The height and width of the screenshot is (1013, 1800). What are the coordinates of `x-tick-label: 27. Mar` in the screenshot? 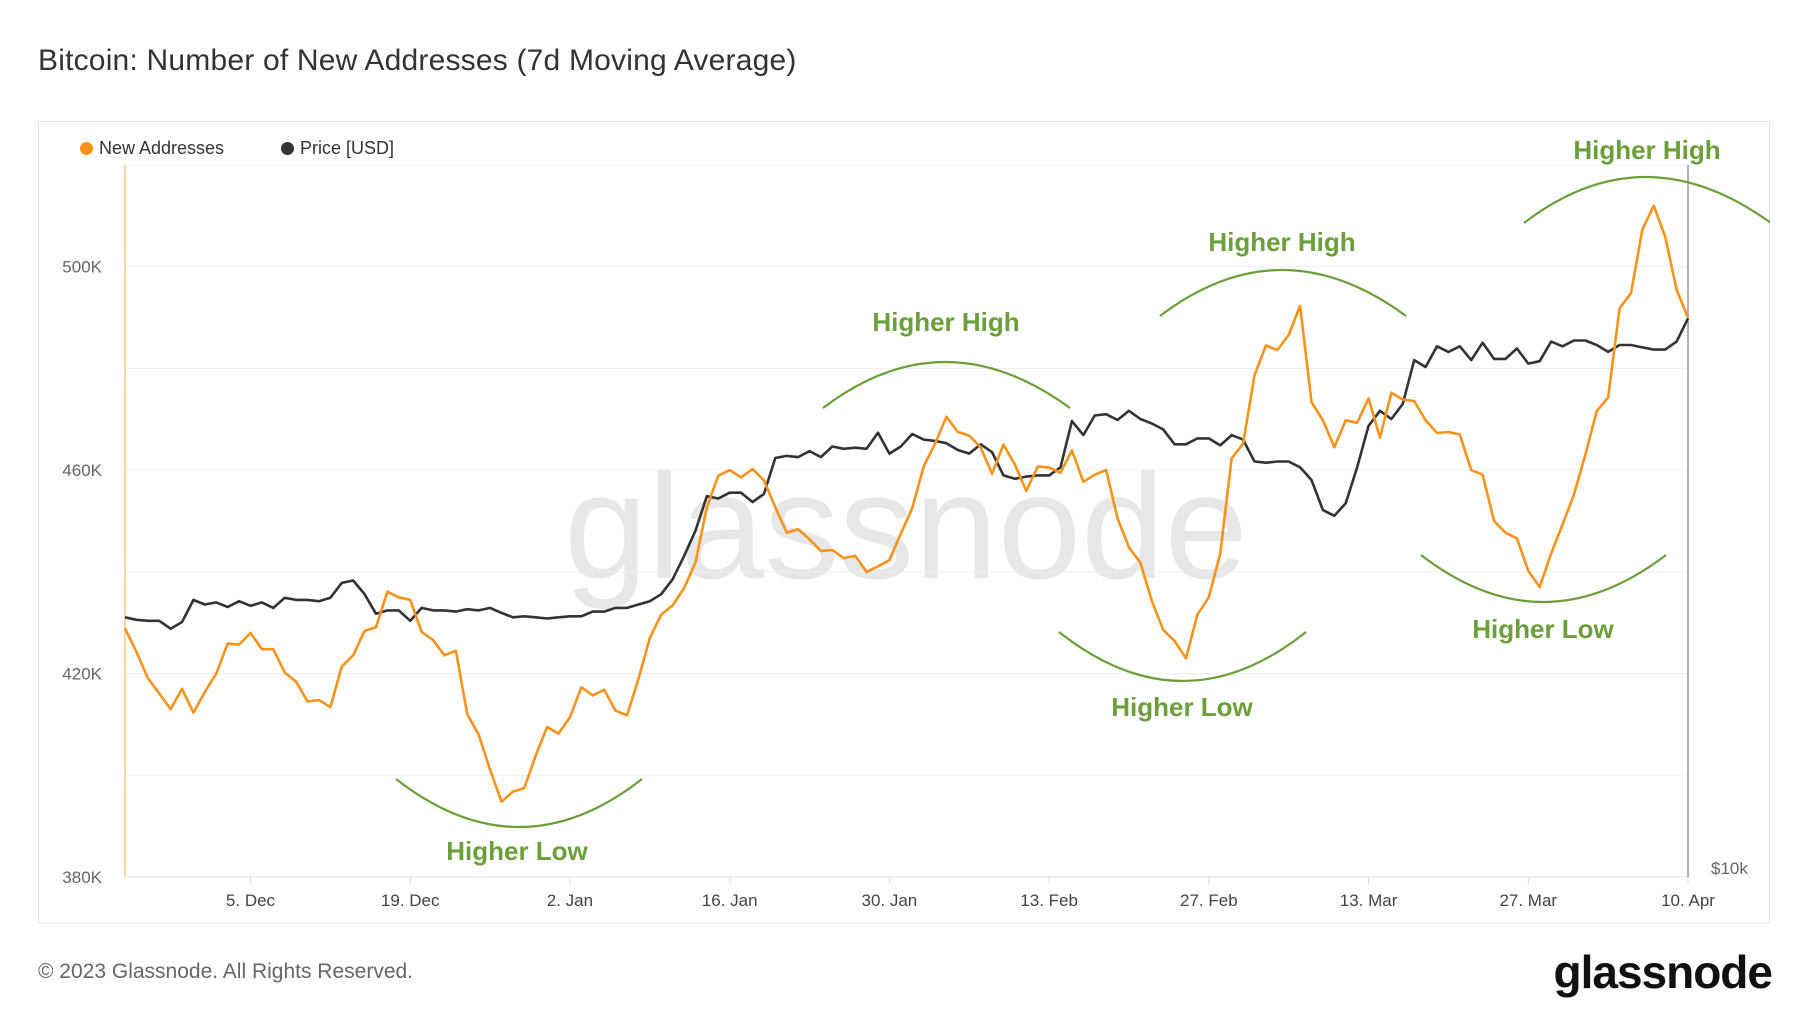 It's located at (1528, 900).